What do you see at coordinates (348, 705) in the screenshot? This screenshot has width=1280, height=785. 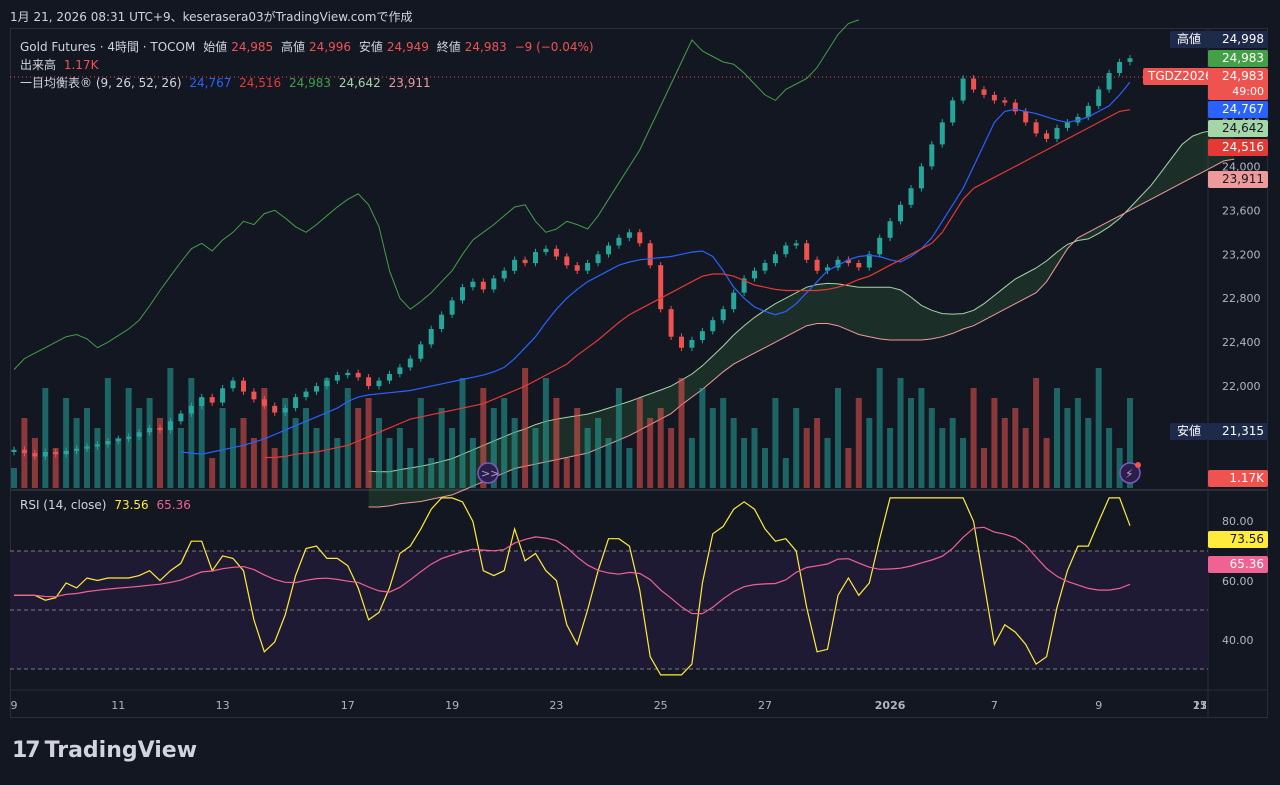 I see `time-tick-label: 17` at bounding box center [348, 705].